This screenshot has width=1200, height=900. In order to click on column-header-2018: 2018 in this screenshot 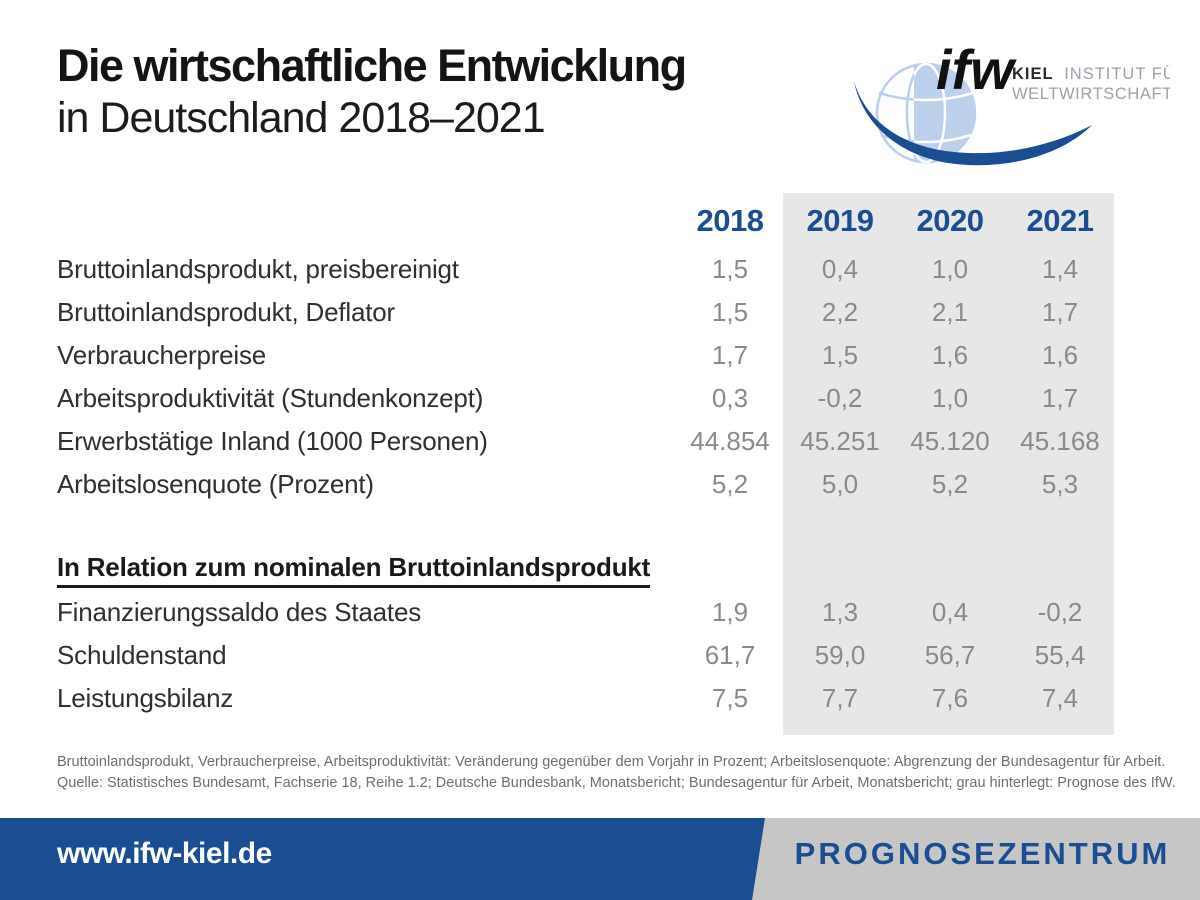, I will do `click(730, 220)`.